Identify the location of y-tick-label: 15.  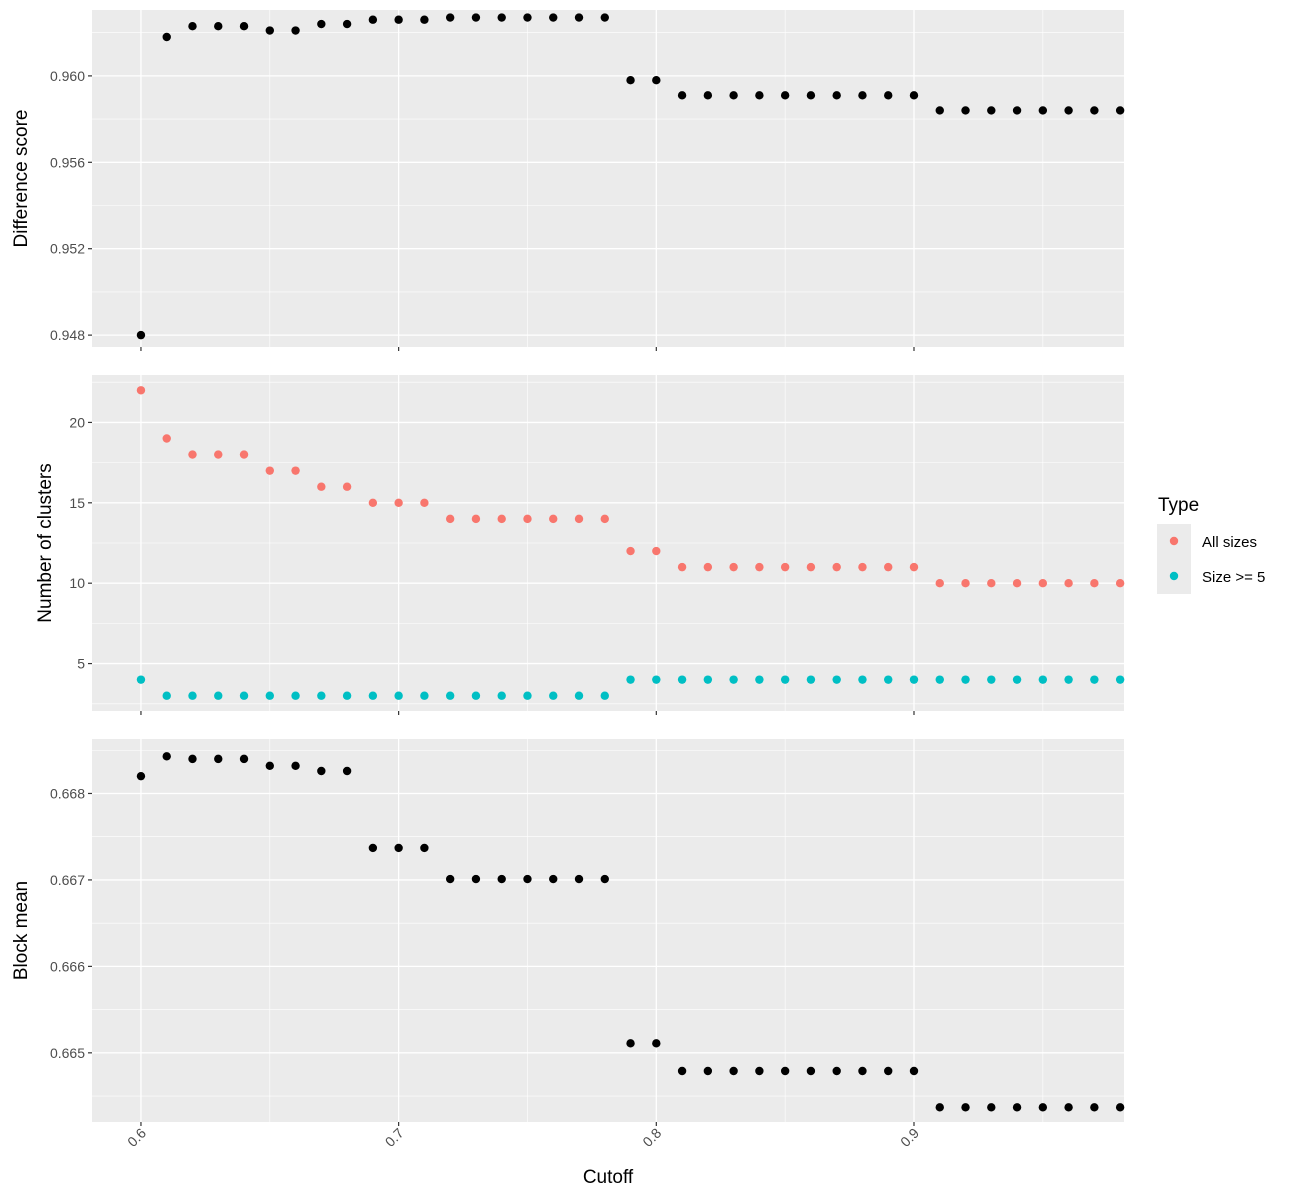
(77, 503).